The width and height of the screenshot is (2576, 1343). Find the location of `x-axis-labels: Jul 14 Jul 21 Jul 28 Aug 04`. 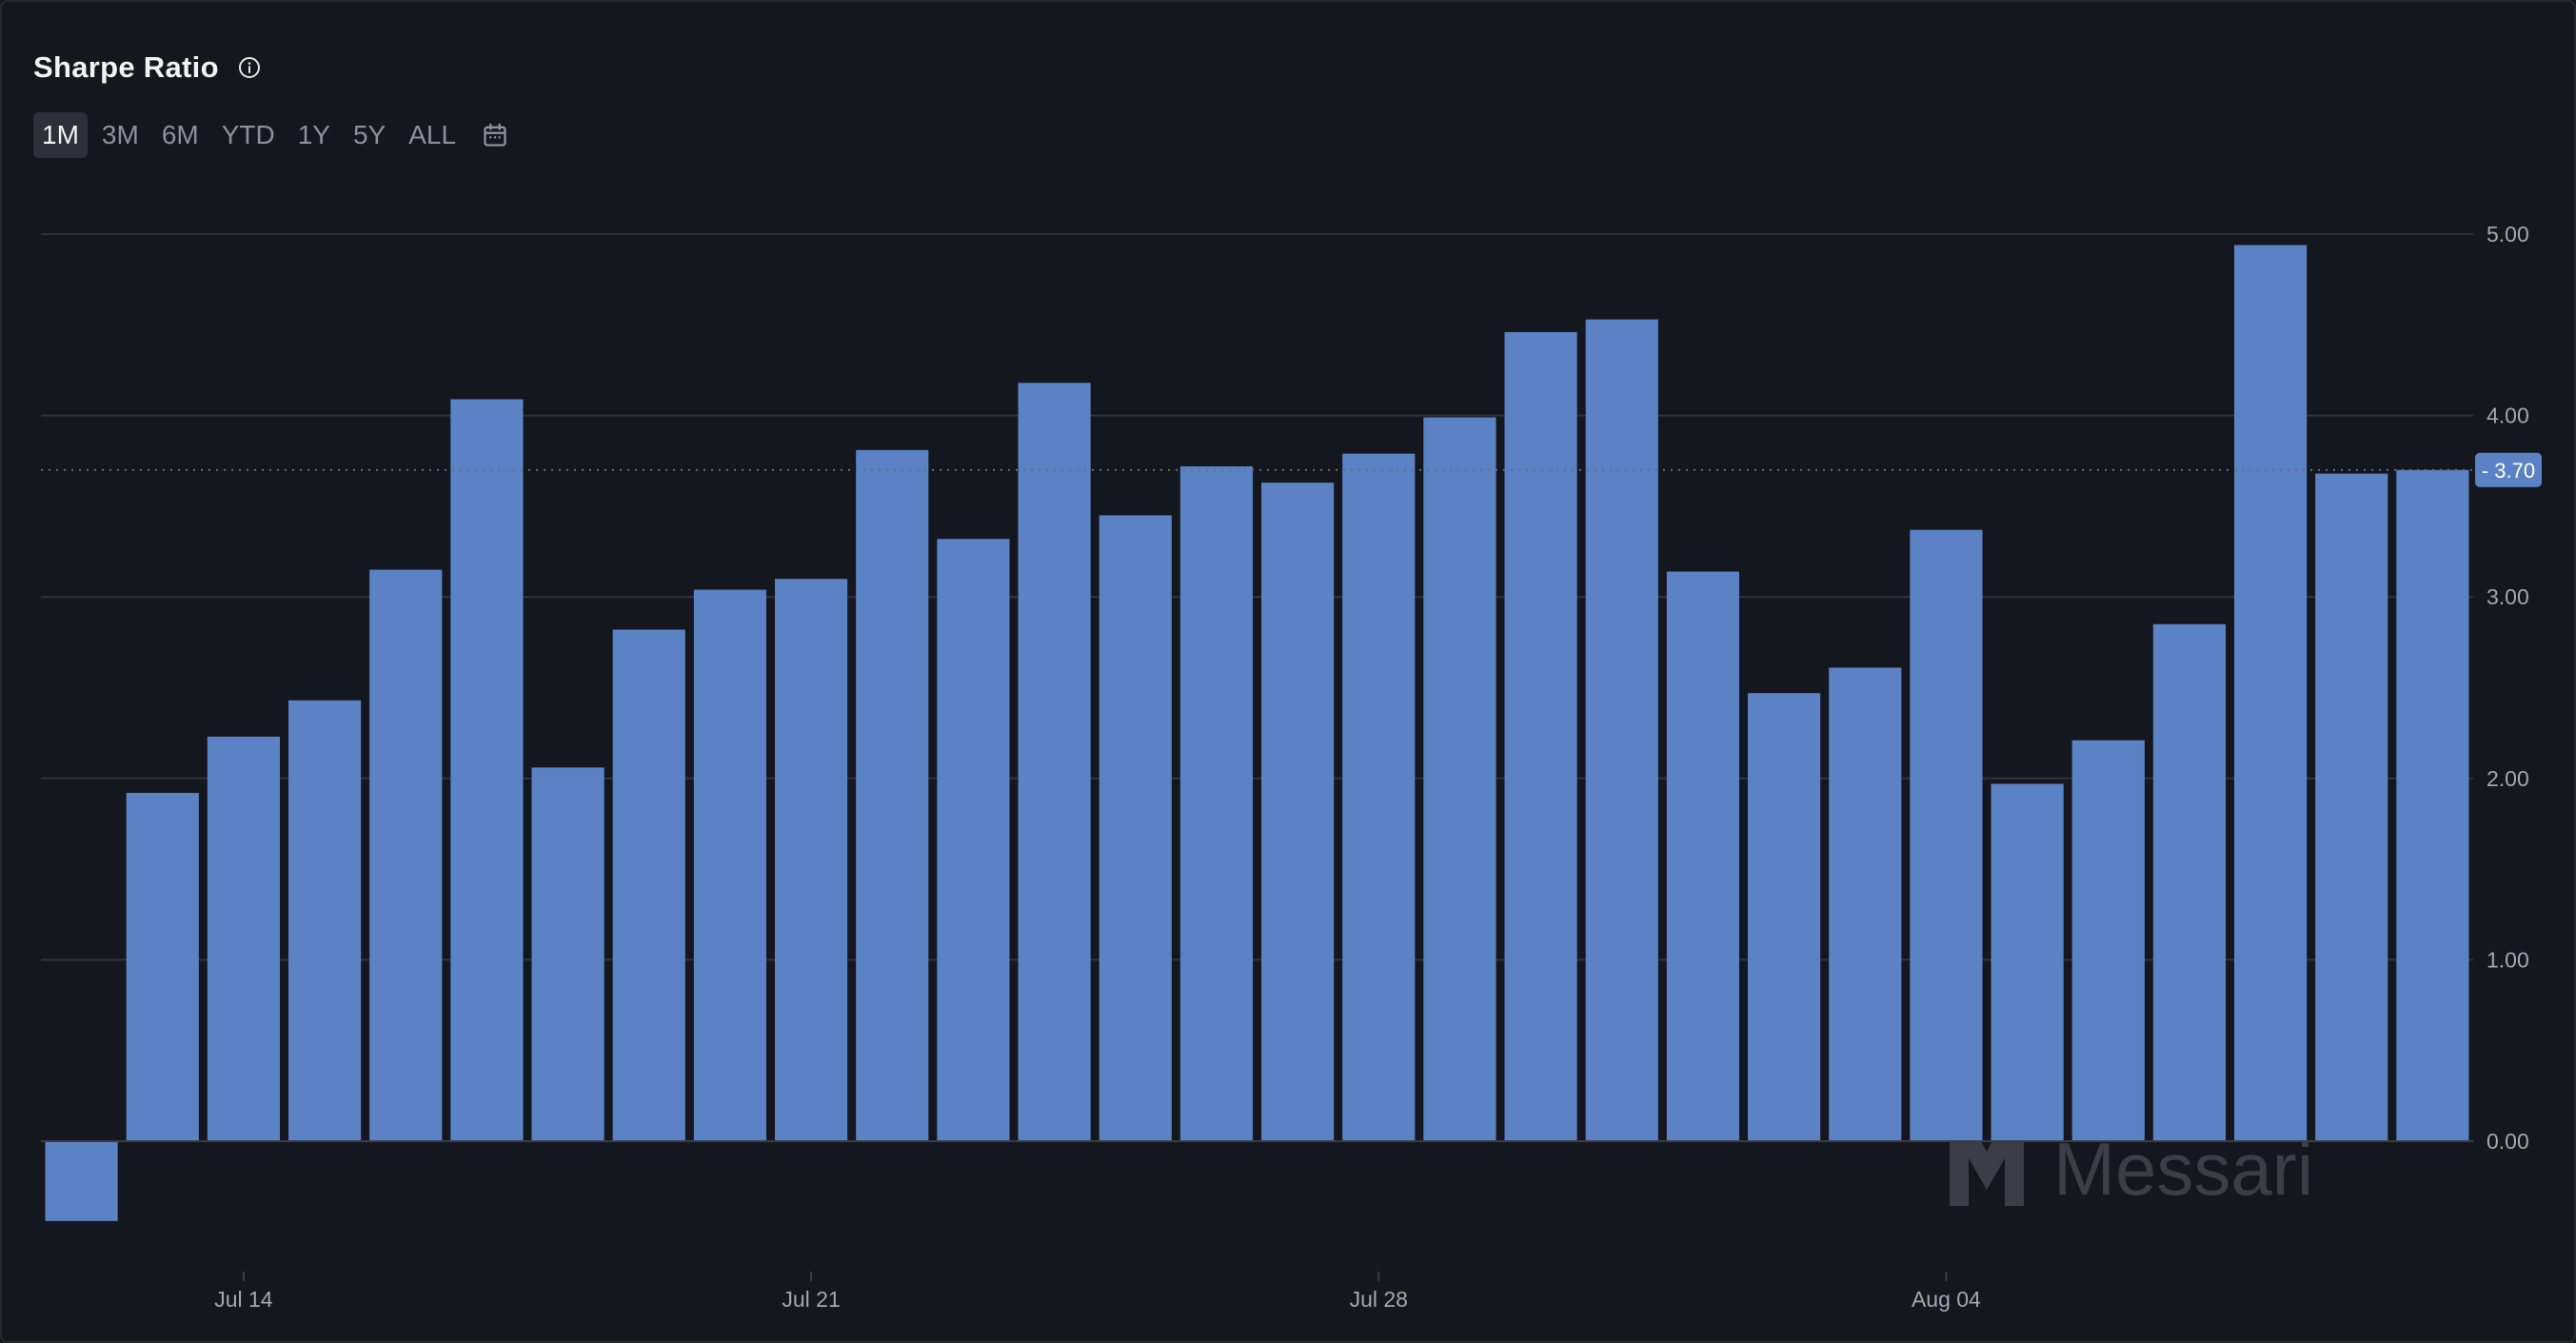

x-axis-labels: Jul 14 Jul 21 Jul 28 Aug 04 is located at coordinates (1097, 1292).